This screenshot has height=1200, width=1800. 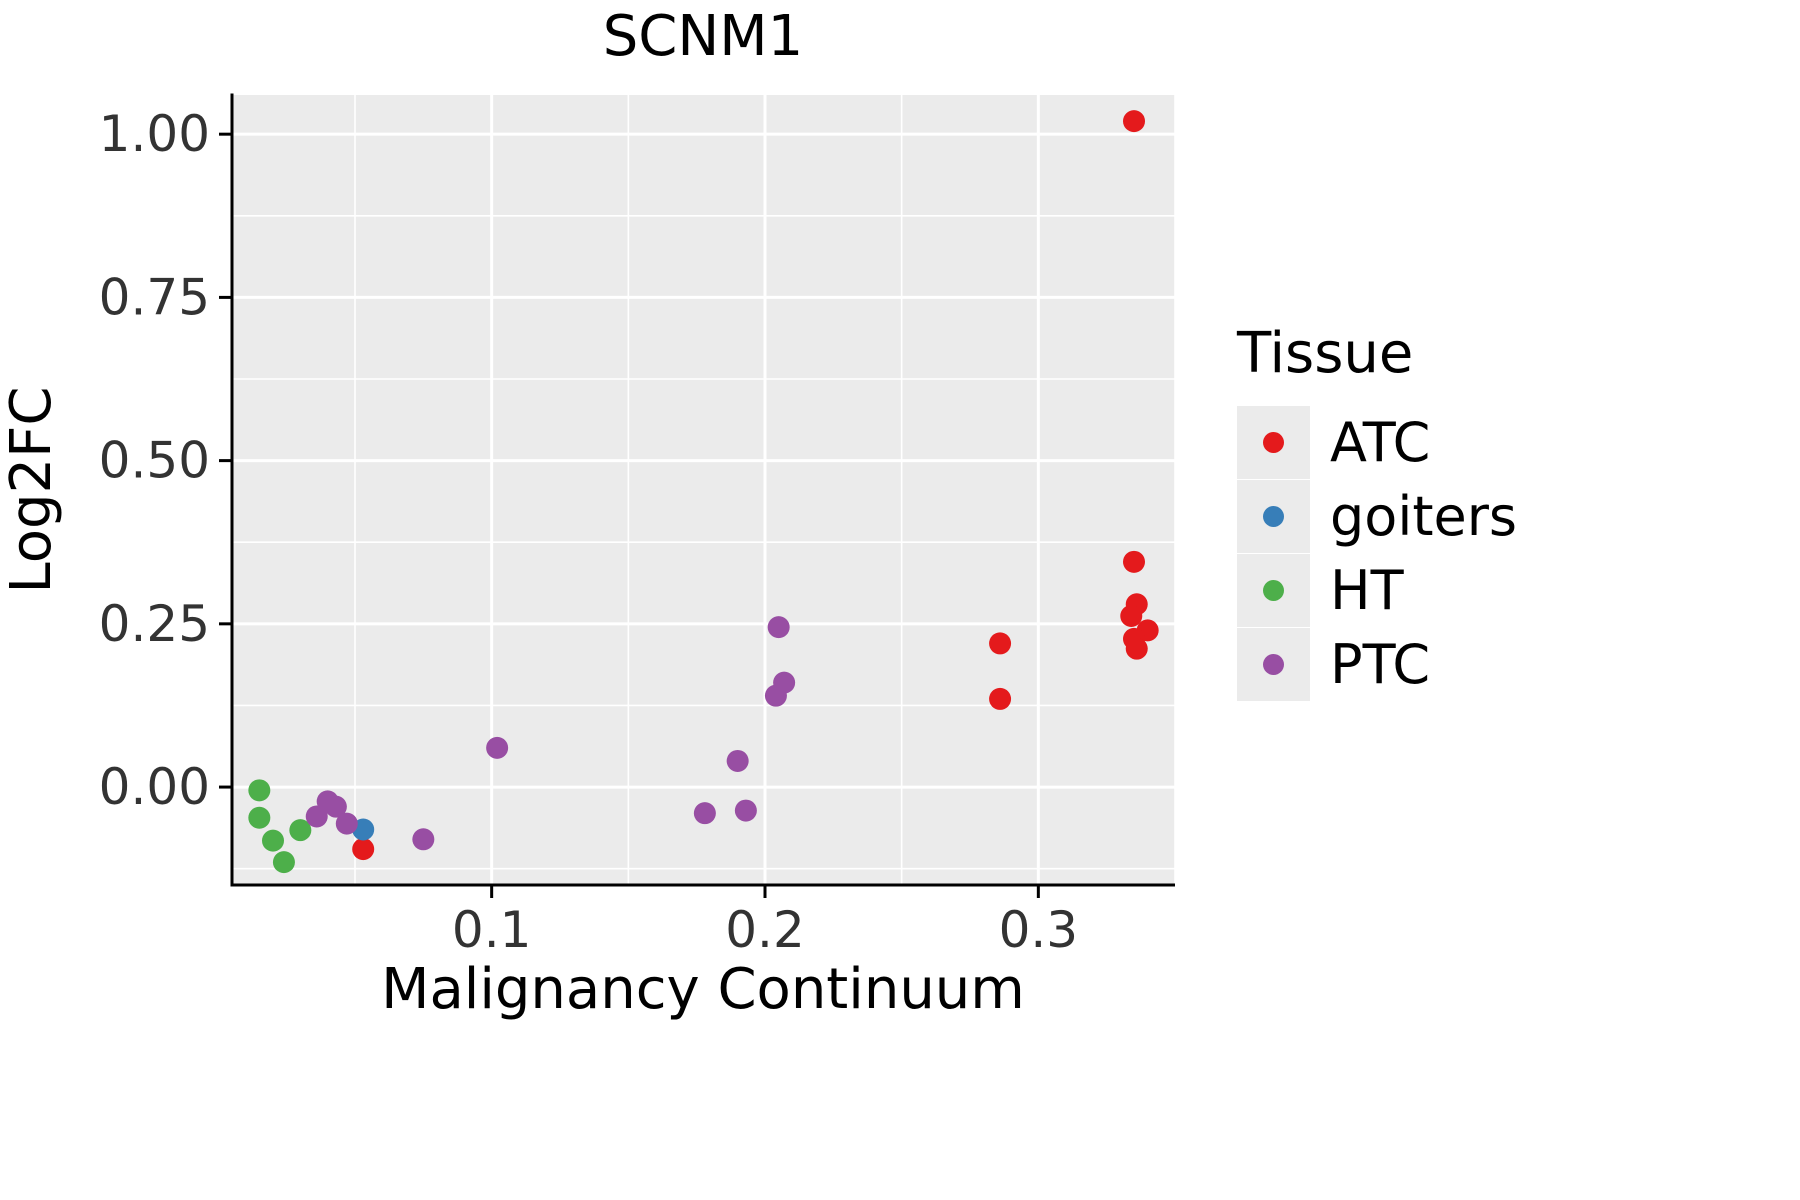 I want to click on y-tick-label: 0.25, so click(x=154, y=624).